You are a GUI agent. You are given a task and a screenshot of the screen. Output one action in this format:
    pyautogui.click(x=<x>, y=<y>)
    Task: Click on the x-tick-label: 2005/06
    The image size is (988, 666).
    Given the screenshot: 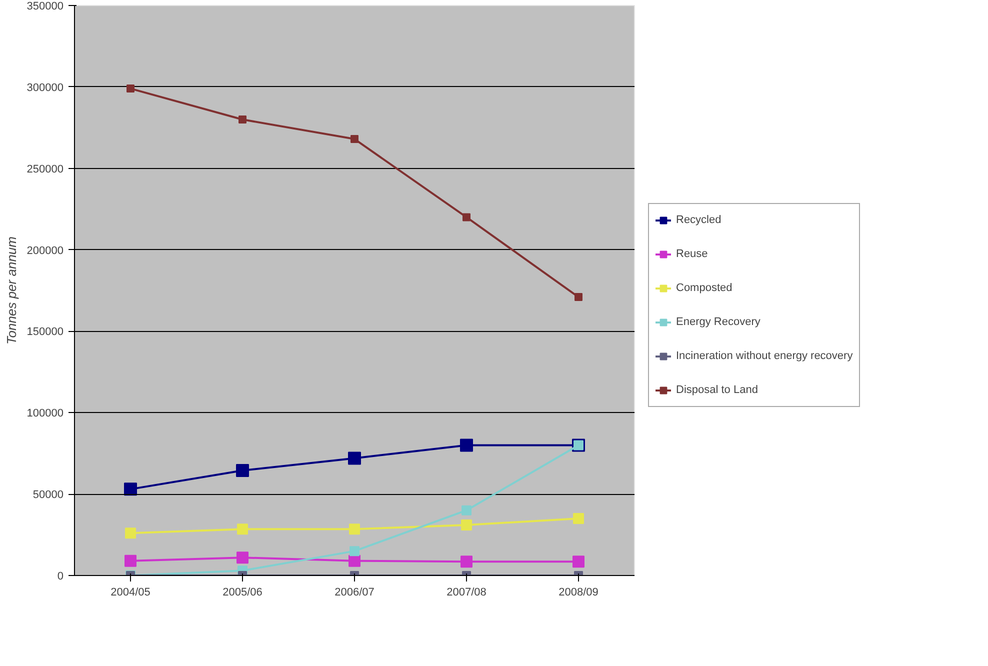 What is the action you would take?
    pyautogui.click(x=242, y=592)
    